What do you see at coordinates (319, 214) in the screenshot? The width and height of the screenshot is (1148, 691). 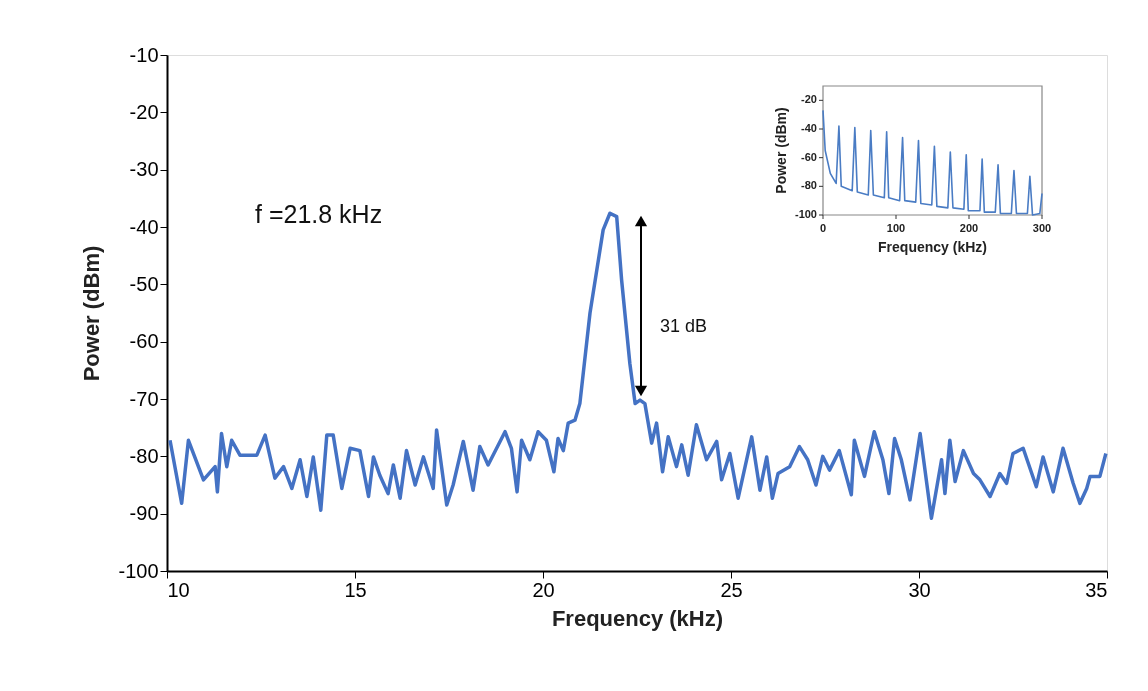 I see `annotation: f =21.8 kHz` at bounding box center [319, 214].